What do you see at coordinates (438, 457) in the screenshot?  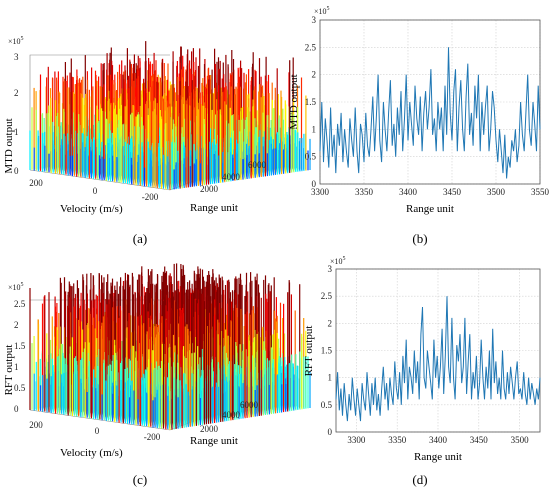 I see `x-axis-label-d: Range unit` at bounding box center [438, 457].